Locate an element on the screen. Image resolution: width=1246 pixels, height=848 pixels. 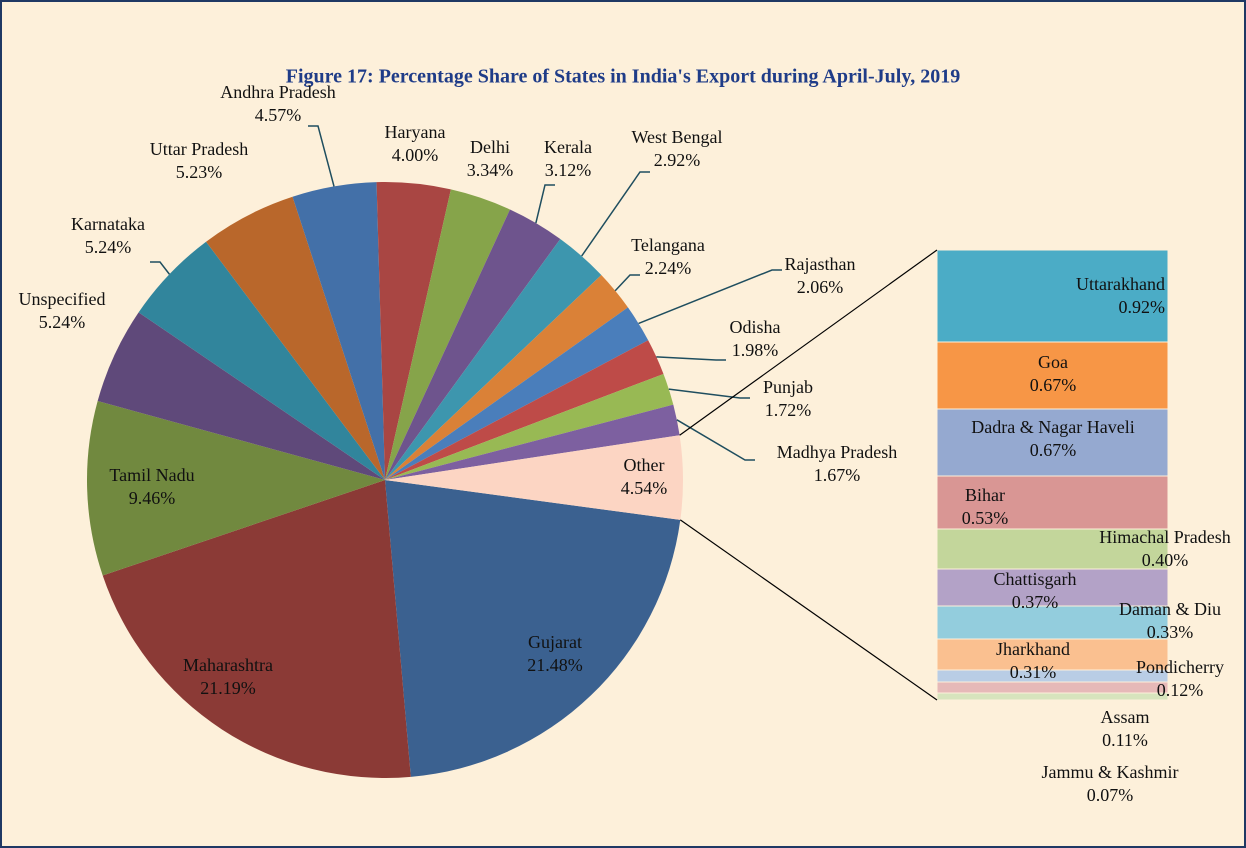
bar-label: Dadra & Nagar Haveli is located at coordinates (1052, 427).